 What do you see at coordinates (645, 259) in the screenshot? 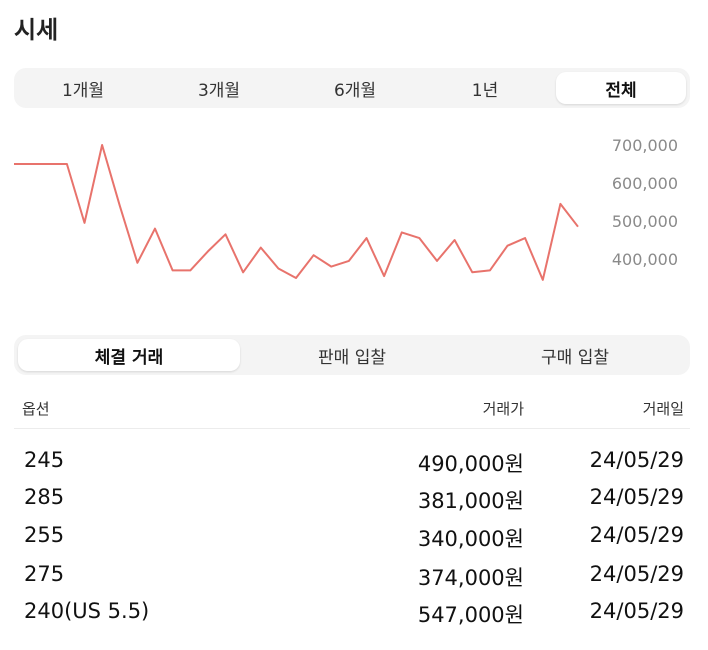
I see `y-tick-label: 400,000` at bounding box center [645, 259].